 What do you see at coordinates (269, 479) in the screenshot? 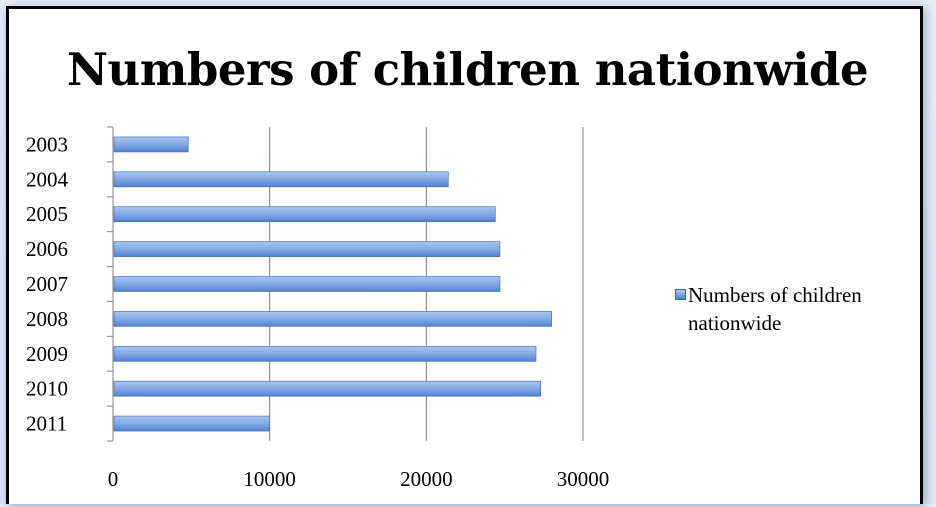
I see `x-tick-label: 10000` at bounding box center [269, 479].